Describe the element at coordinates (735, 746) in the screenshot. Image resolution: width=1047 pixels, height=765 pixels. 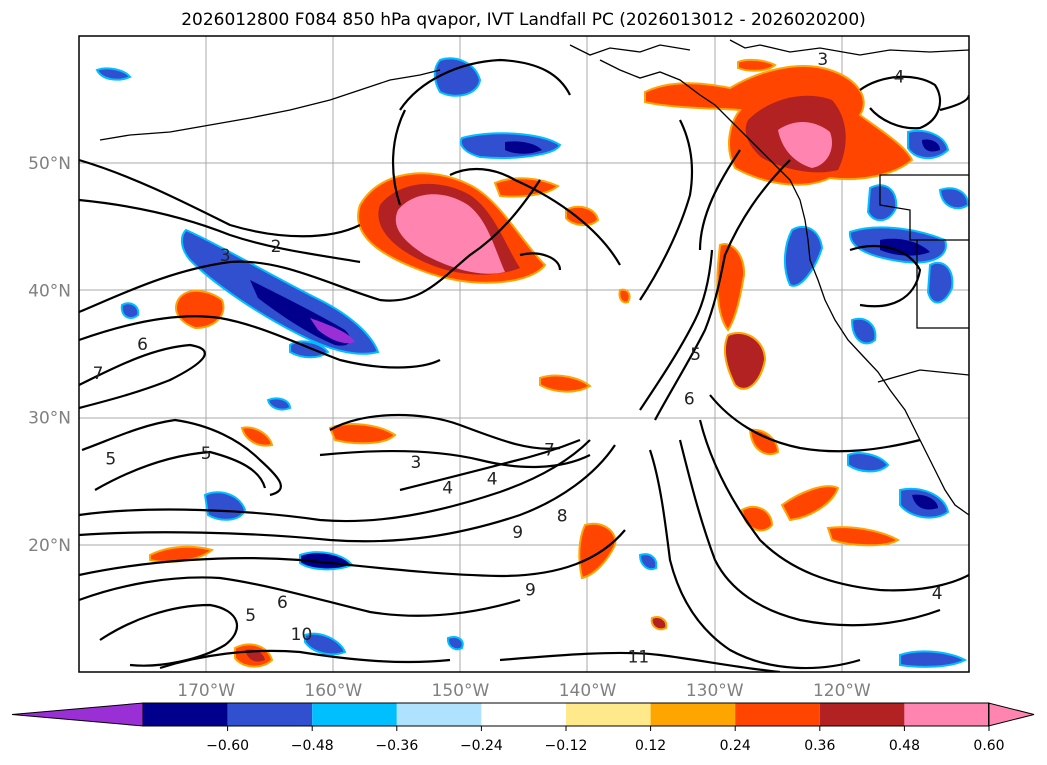
I see `colorbar-tick-label: 0.24` at that location.